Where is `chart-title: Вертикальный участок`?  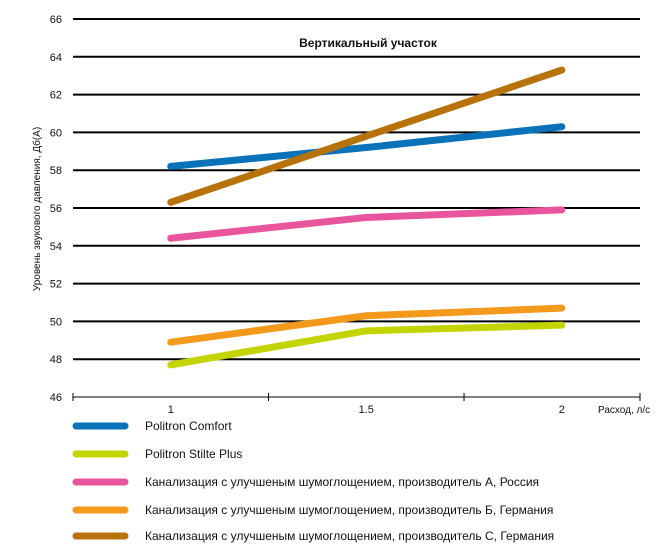 chart-title: Вертикальный участок is located at coordinates (368, 43).